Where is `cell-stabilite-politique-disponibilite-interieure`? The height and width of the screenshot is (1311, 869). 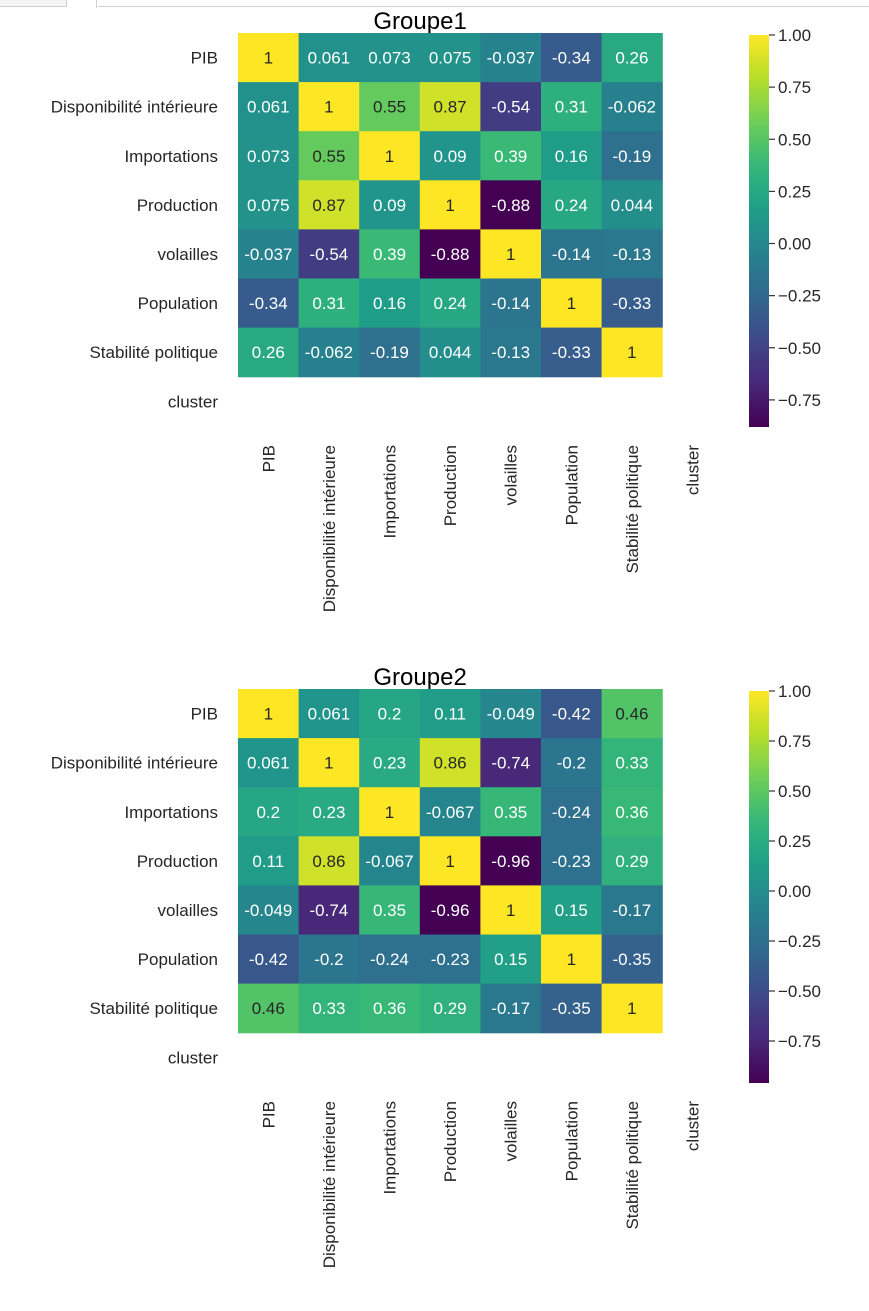 cell-stabilite-politique-disponibilite-interieure is located at coordinates (329, 1008).